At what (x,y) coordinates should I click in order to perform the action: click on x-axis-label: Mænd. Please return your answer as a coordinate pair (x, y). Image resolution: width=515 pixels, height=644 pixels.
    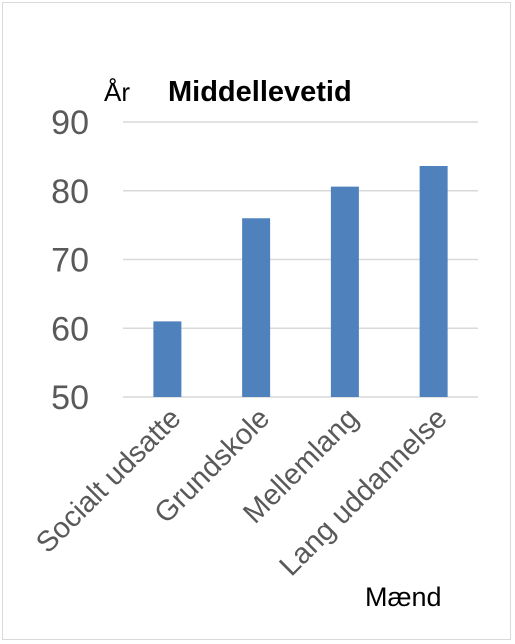
    Looking at the image, I should click on (403, 597).